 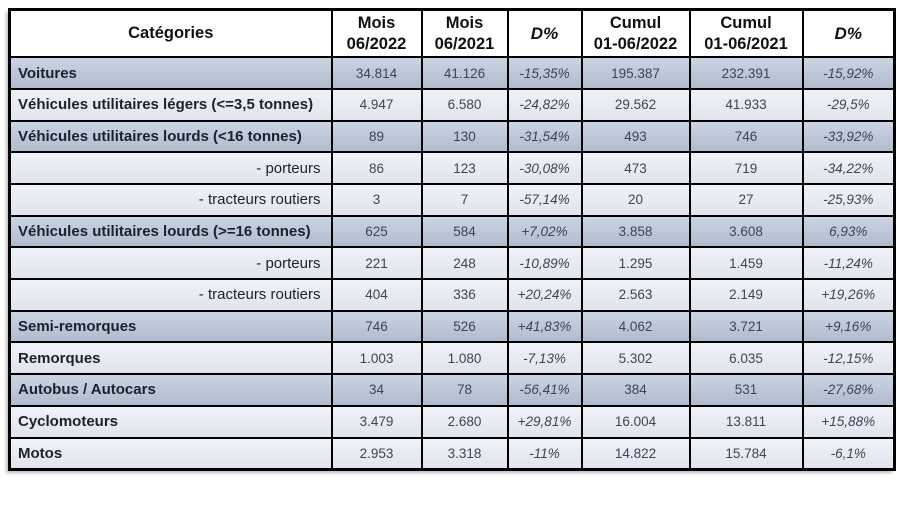 I want to click on header-categories: Catégories, so click(x=170, y=33).